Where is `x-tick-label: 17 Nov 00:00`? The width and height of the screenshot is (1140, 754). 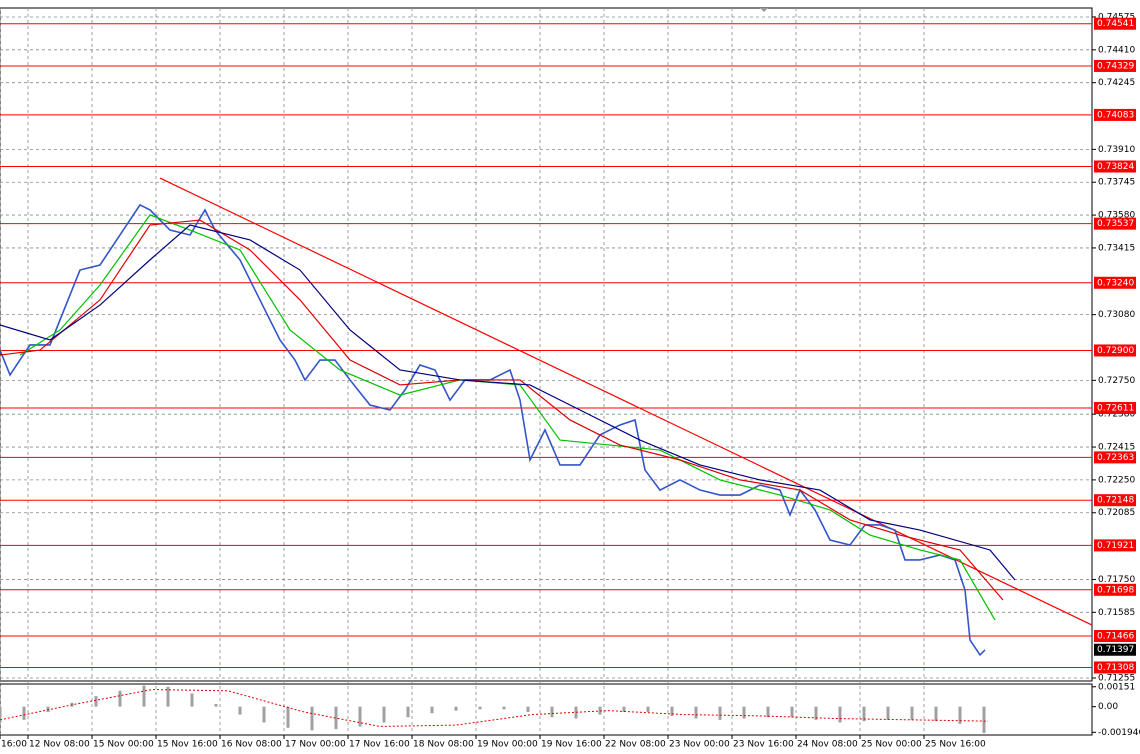 x-tick-label: 17 Nov 00:00 is located at coordinates (315, 745).